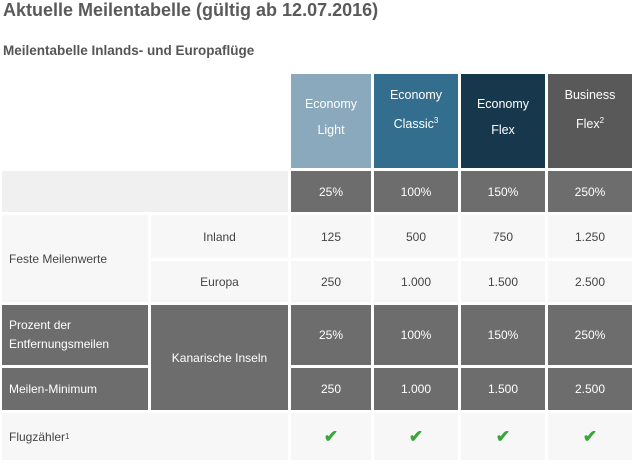 This screenshot has width=641, height=474. What do you see at coordinates (503, 335) in the screenshot?
I see `value-cell: 150%` at bounding box center [503, 335].